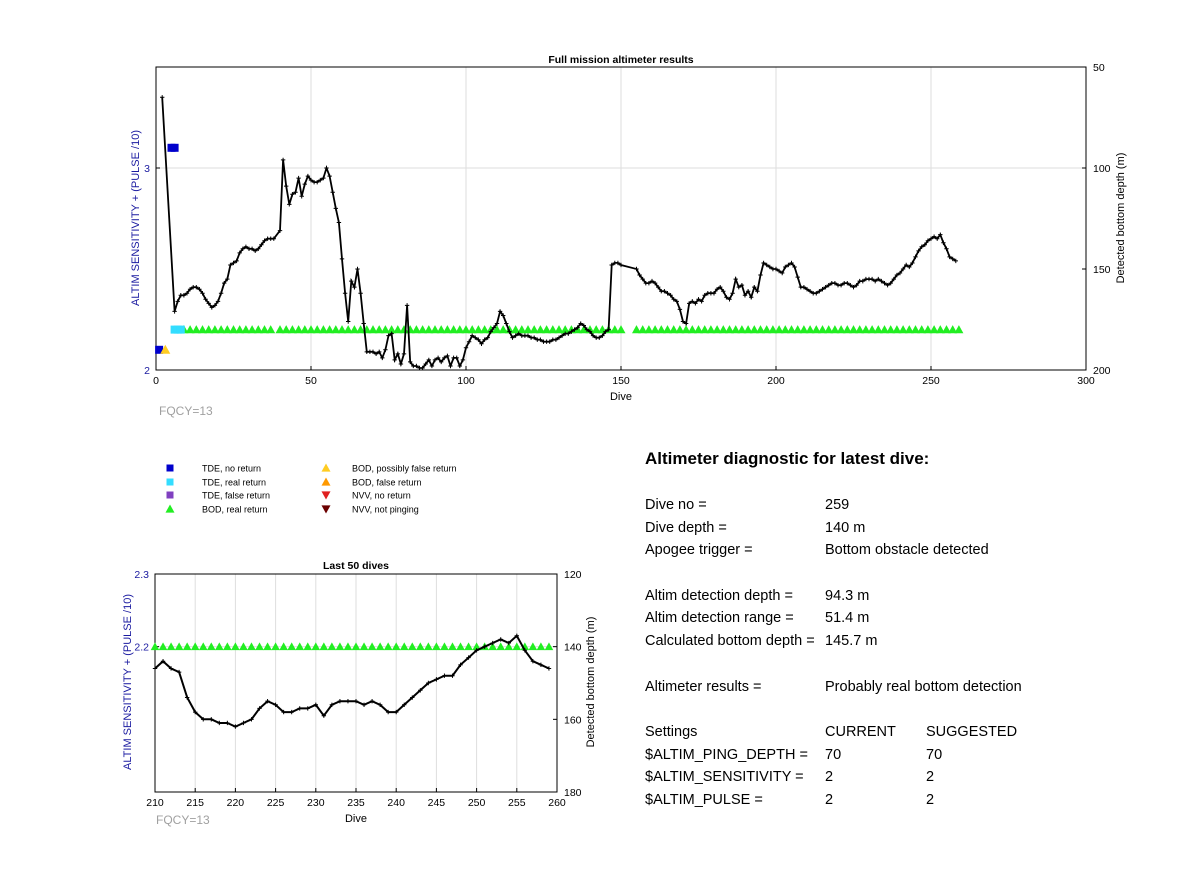 The image size is (1200, 889). I want to click on x-tick-label: 245, so click(437, 803).